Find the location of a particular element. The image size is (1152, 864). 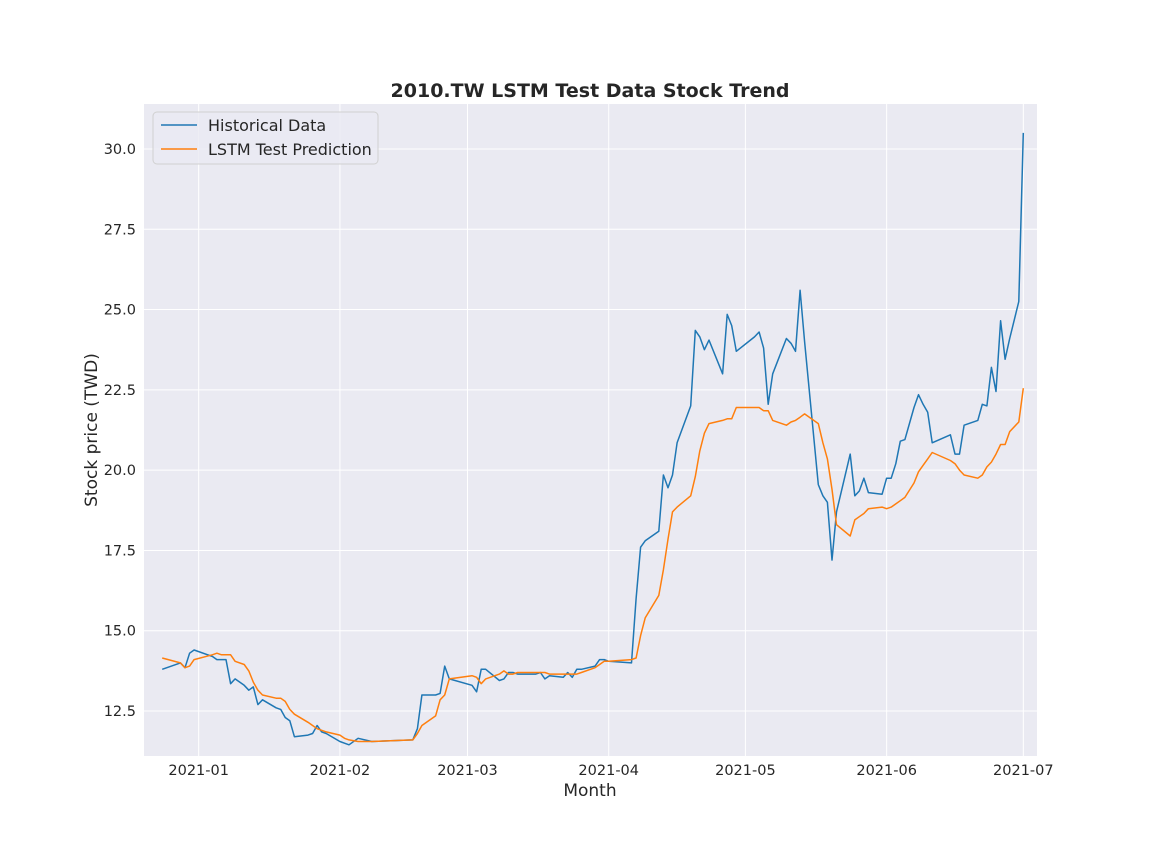

x-tick-label: 2021-03 is located at coordinates (467, 771).